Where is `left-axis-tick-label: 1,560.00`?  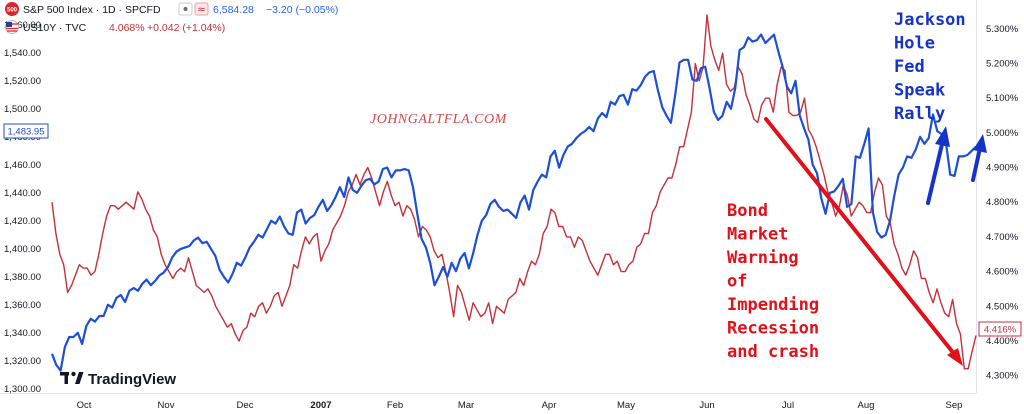
left-axis-tick-label: 1,560.00 is located at coordinates (22, 25).